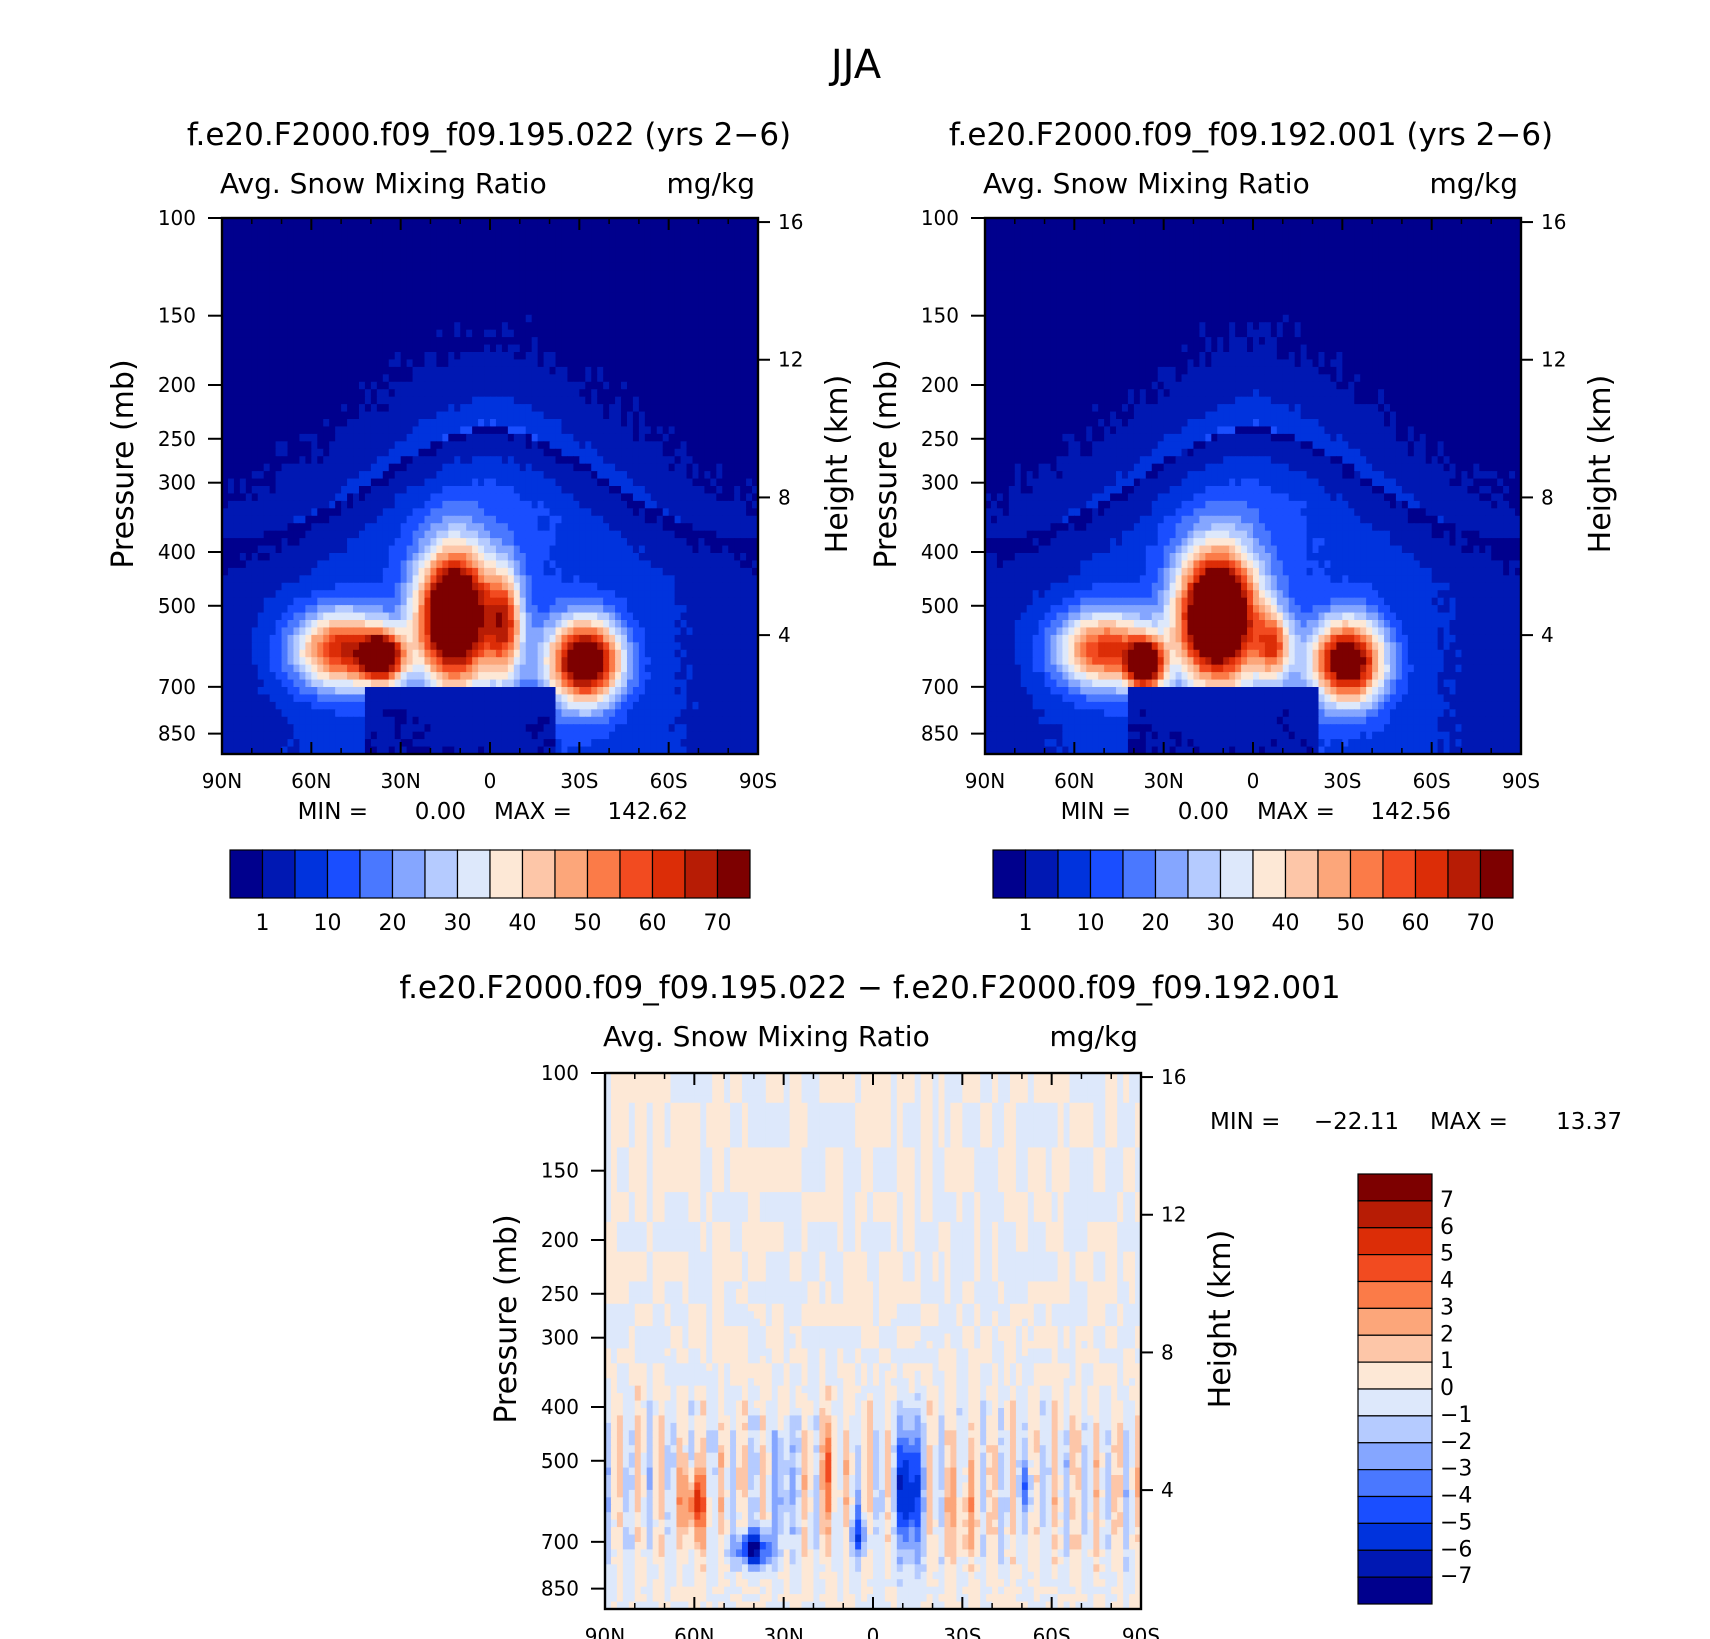  What do you see at coordinates (489, 135) in the screenshot?
I see `panel-1-title: f.e20.F2000.f09_f09.195.022 (yrs 2−6)` at bounding box center [489, 135].